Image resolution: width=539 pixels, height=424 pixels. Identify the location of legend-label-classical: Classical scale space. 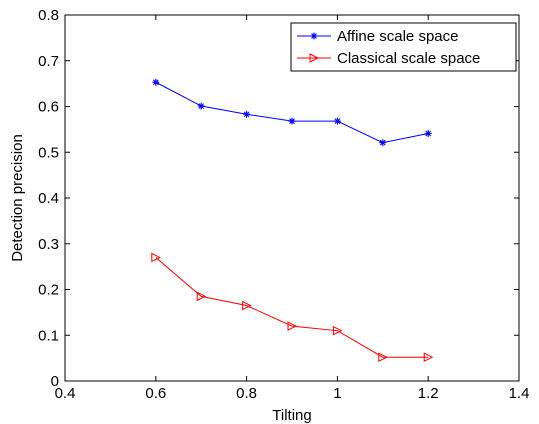
(408, 58).